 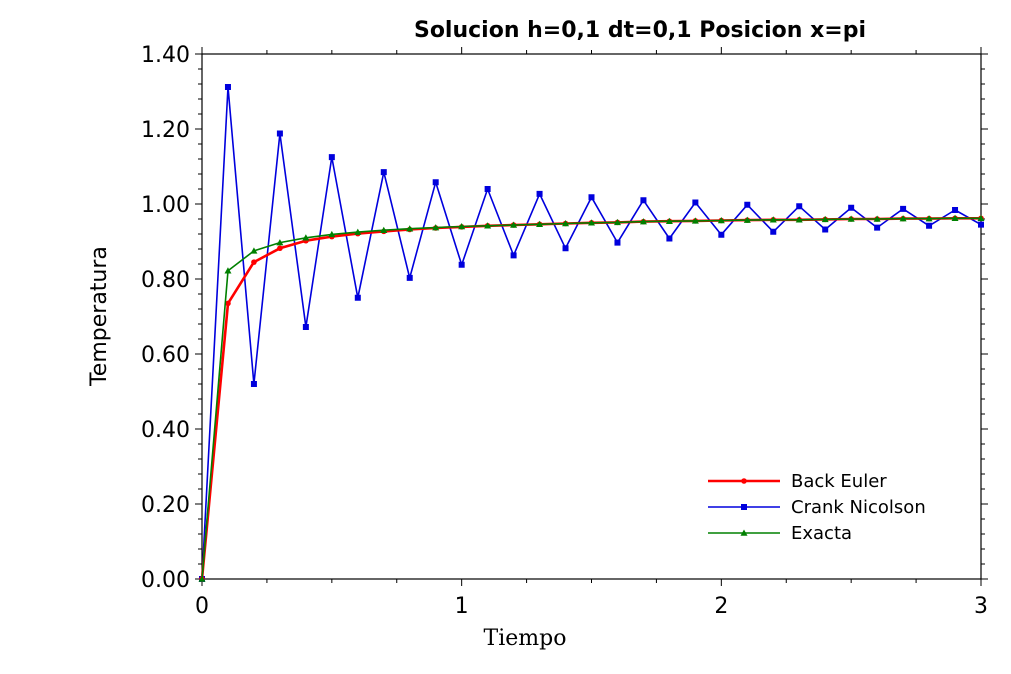 I want to click on y-tick-label: 0.80, so click(x=165, y=280).